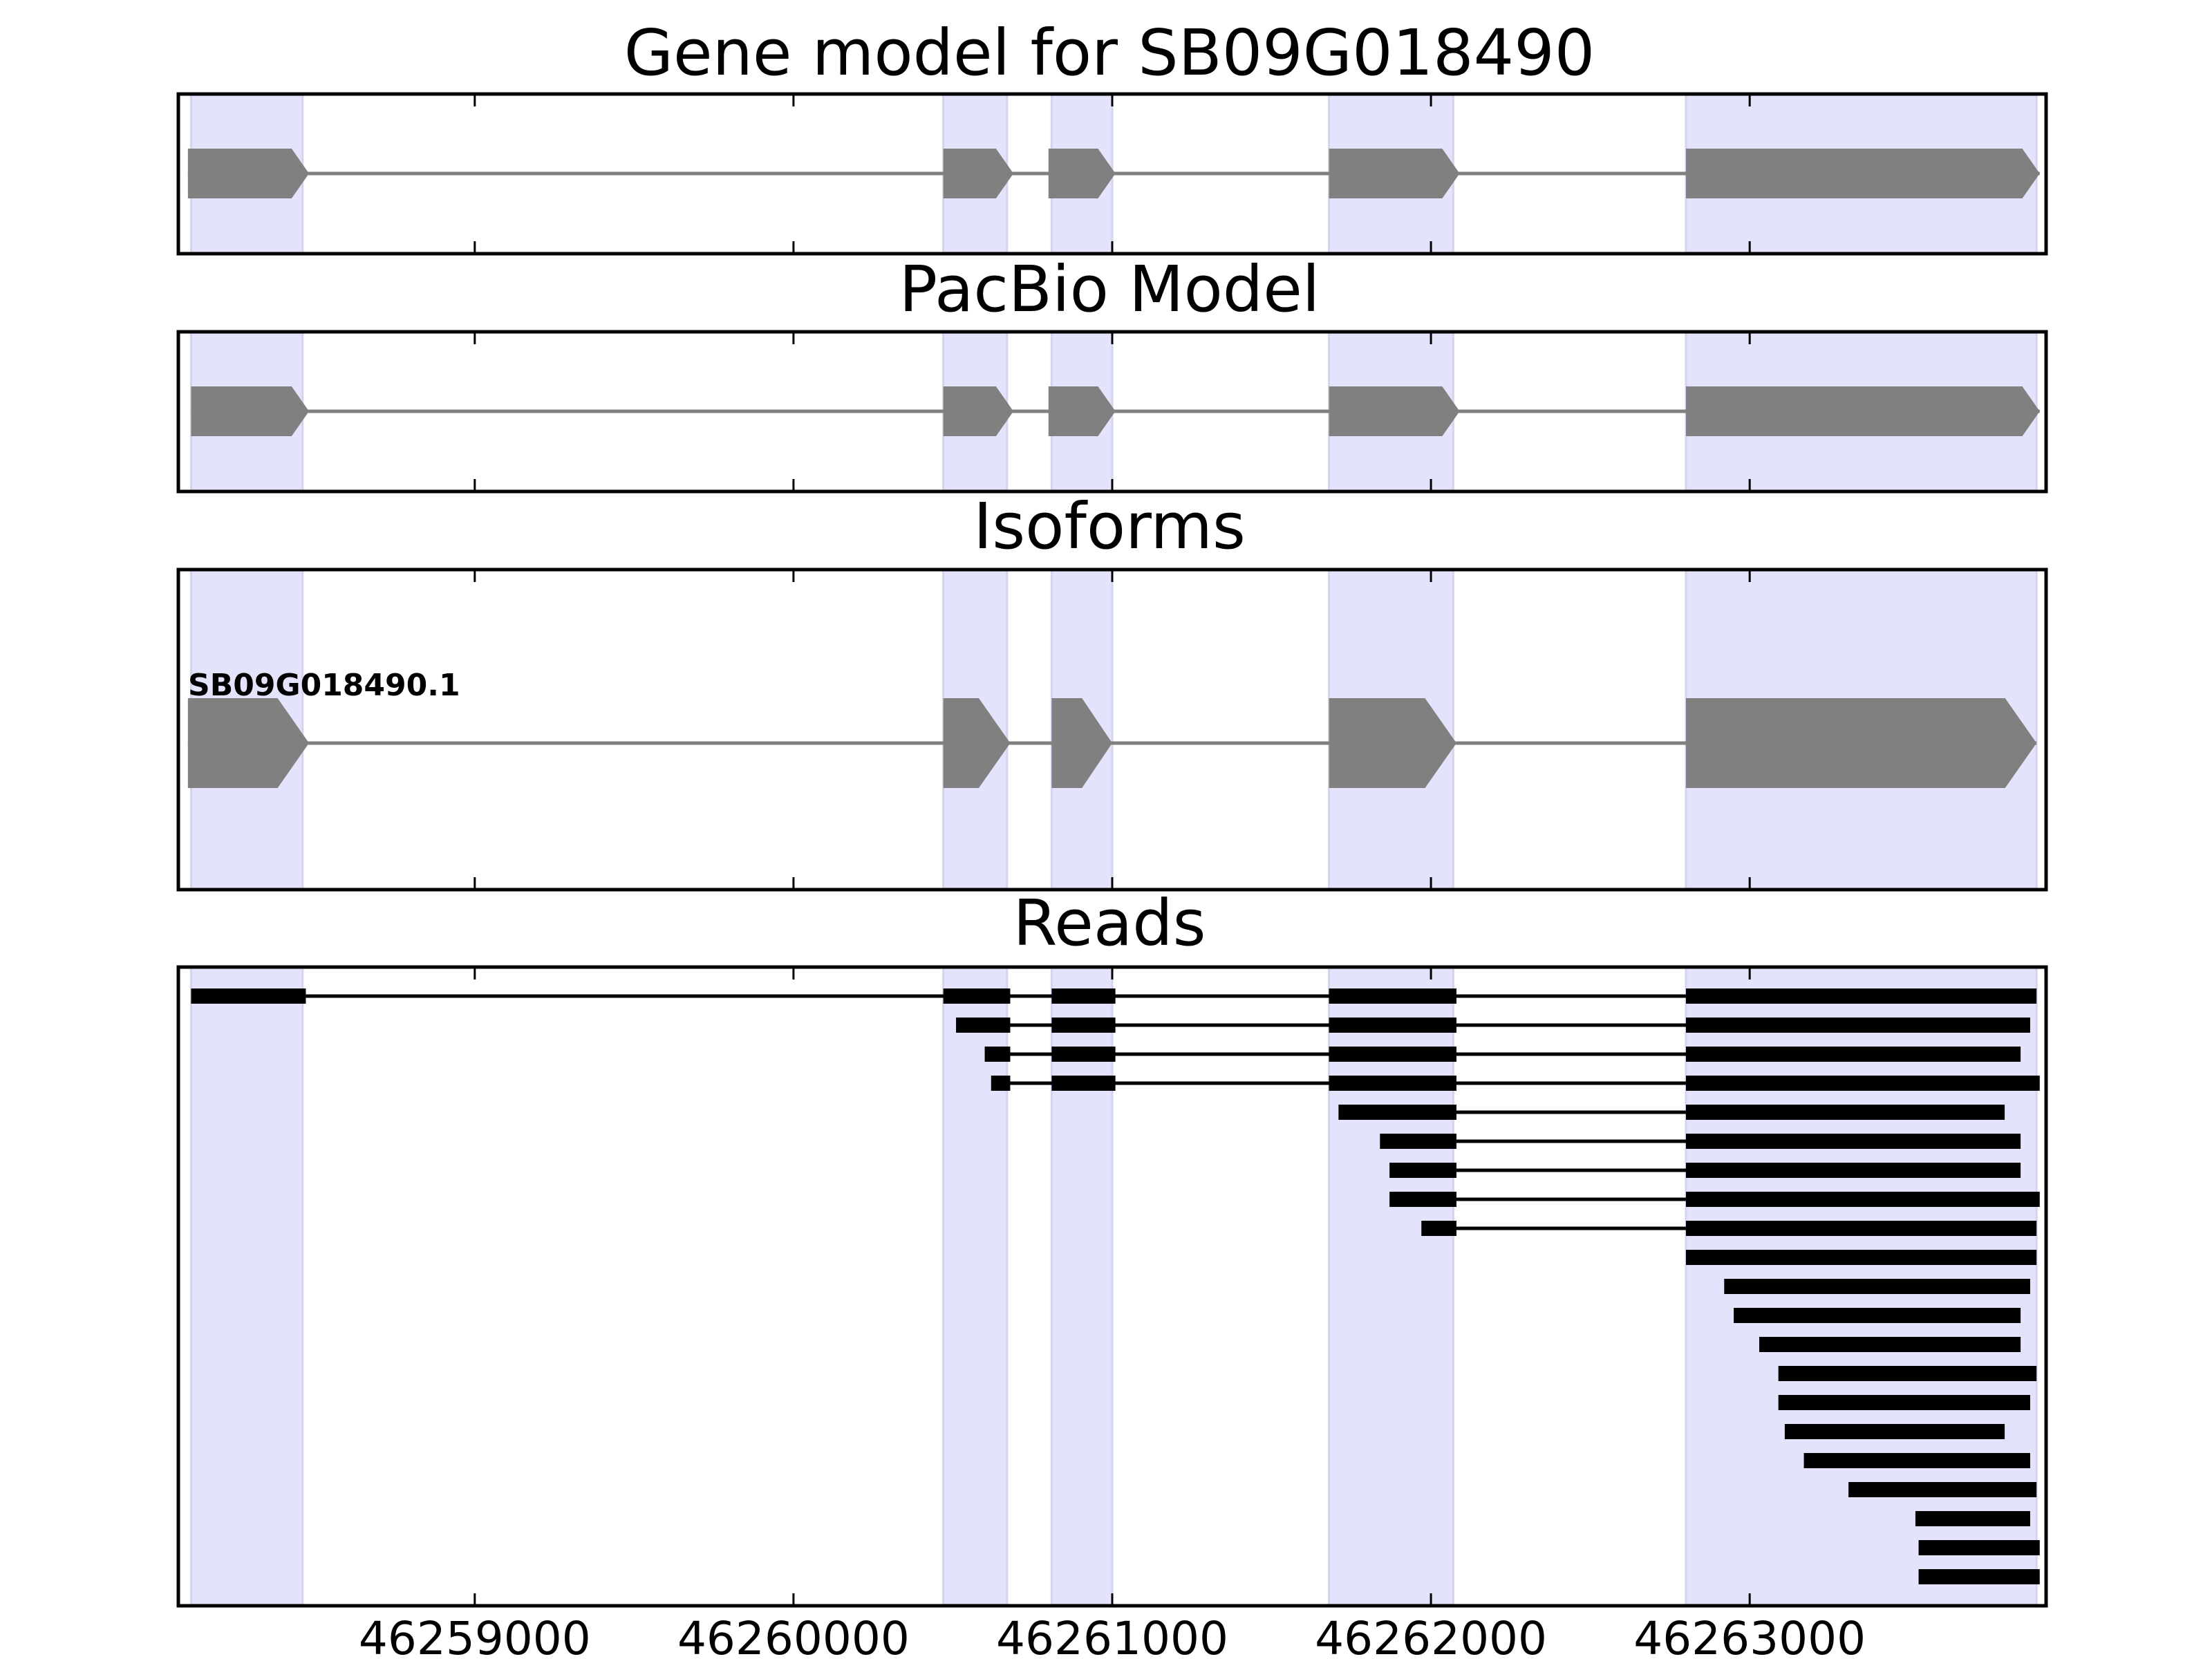  I want to click on x-tick-label: 46261000, so click(1112, 1635).